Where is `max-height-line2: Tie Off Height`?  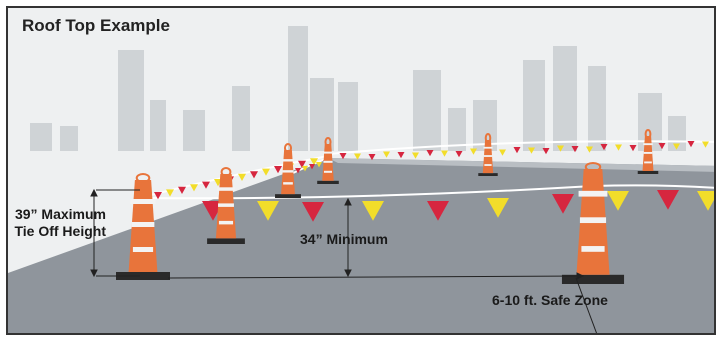
max-height-line2: Tie Off Height is located at coordinates (60, 231).